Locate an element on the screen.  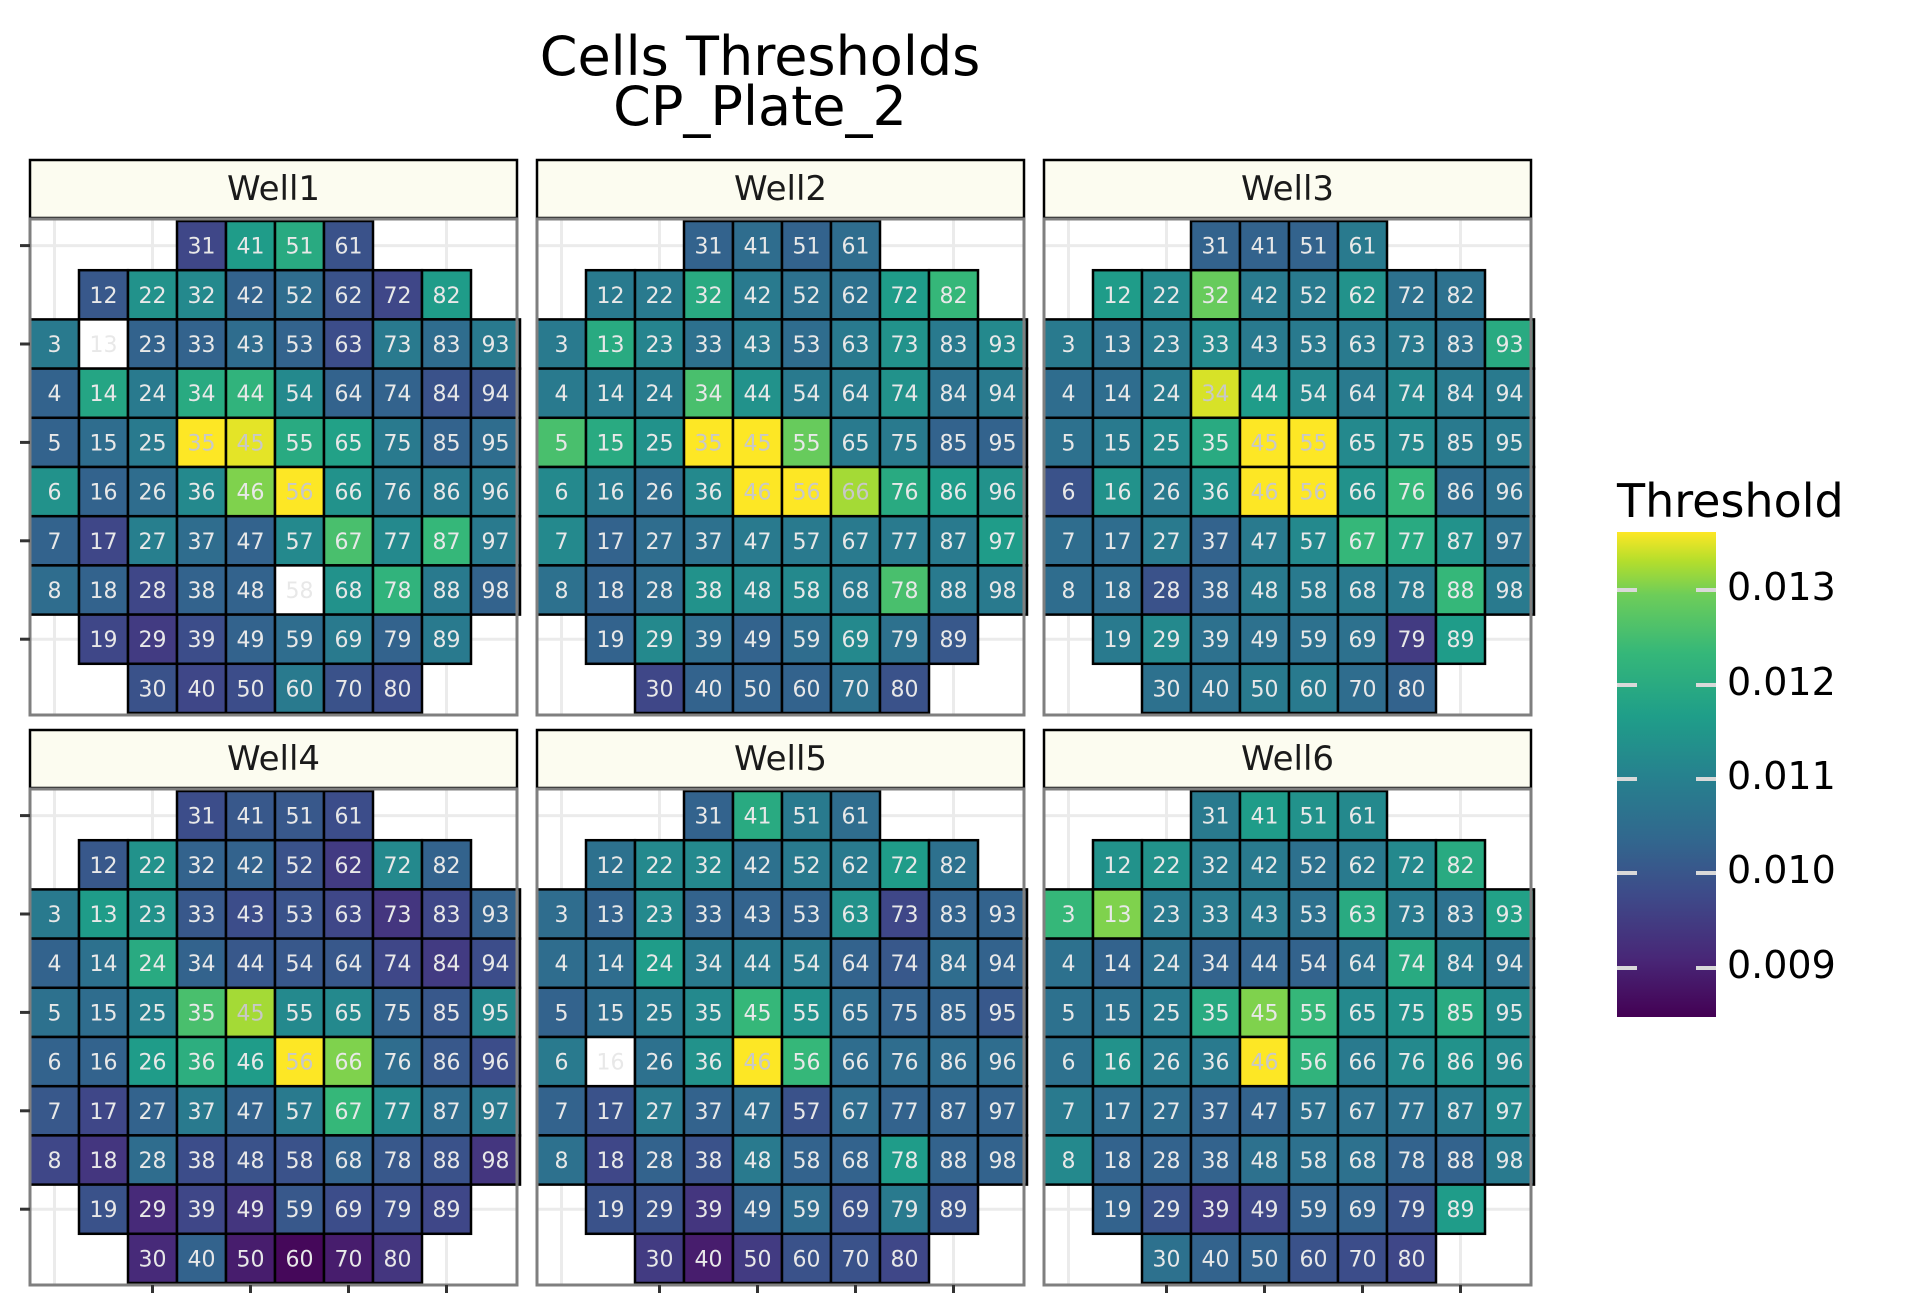
cell-label: 61 is located at coordinates (1363, 817).